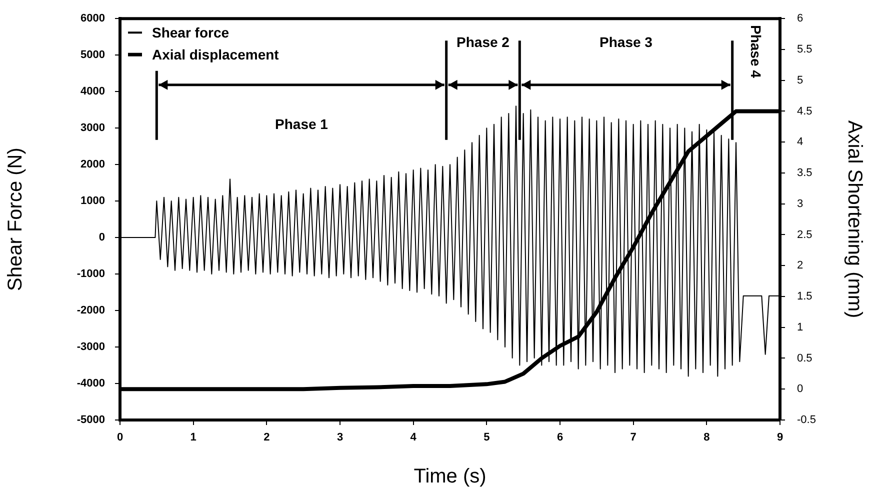 This screenshot has height=493, width=880. Describe the element at coordinates (633, 438) in the screenshot. I see `x-tick-label: 7` at that location.